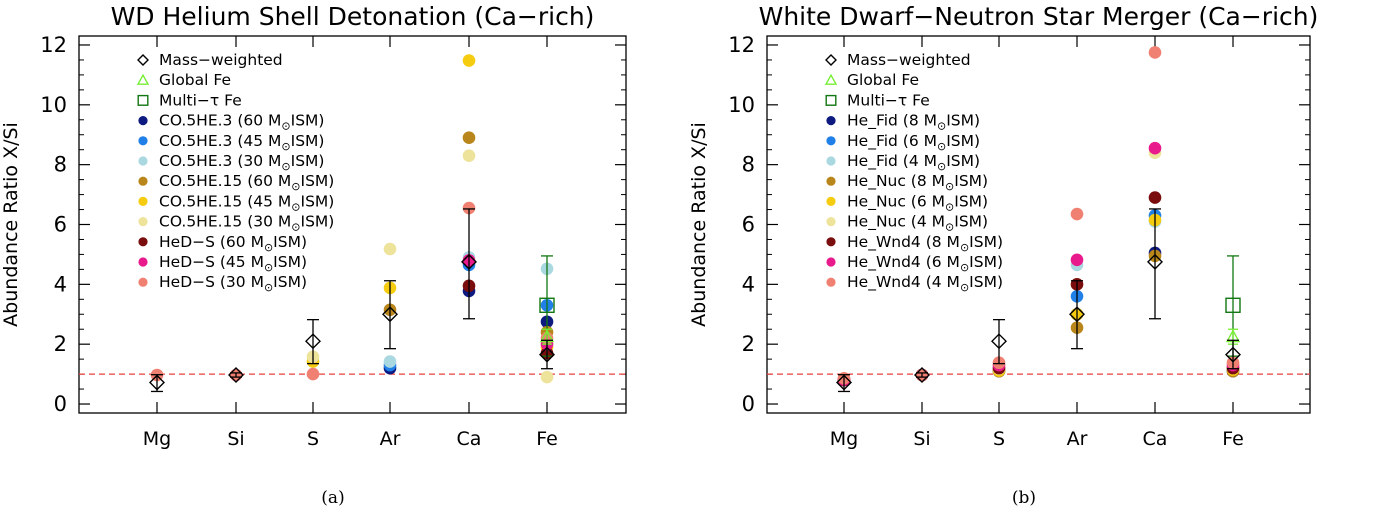 The height and width of the screenshot is (518, 1380). Describe the element at coordinates (246, 182) in the screenshot. I see `legend-label-series: CO.5HE.15 (60 M⊙ISM)` at that location.